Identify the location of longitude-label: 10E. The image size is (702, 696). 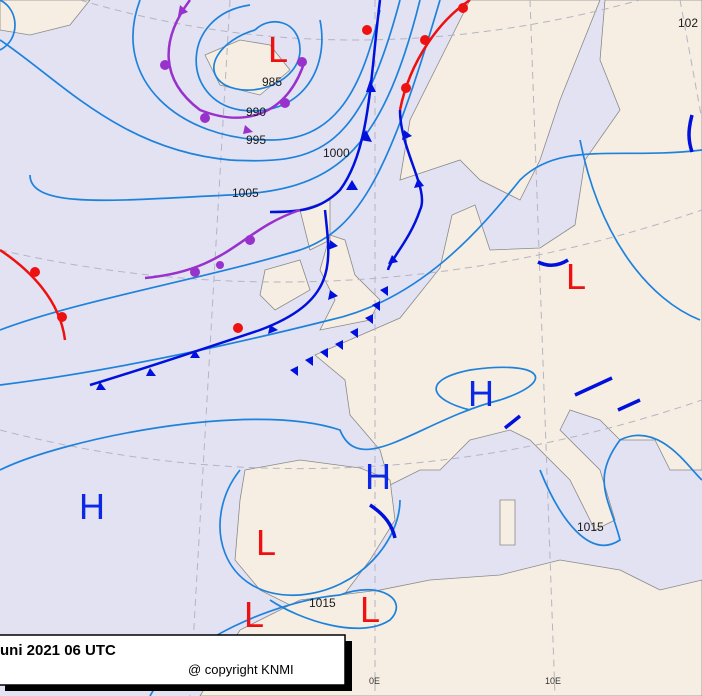
(553, 681).